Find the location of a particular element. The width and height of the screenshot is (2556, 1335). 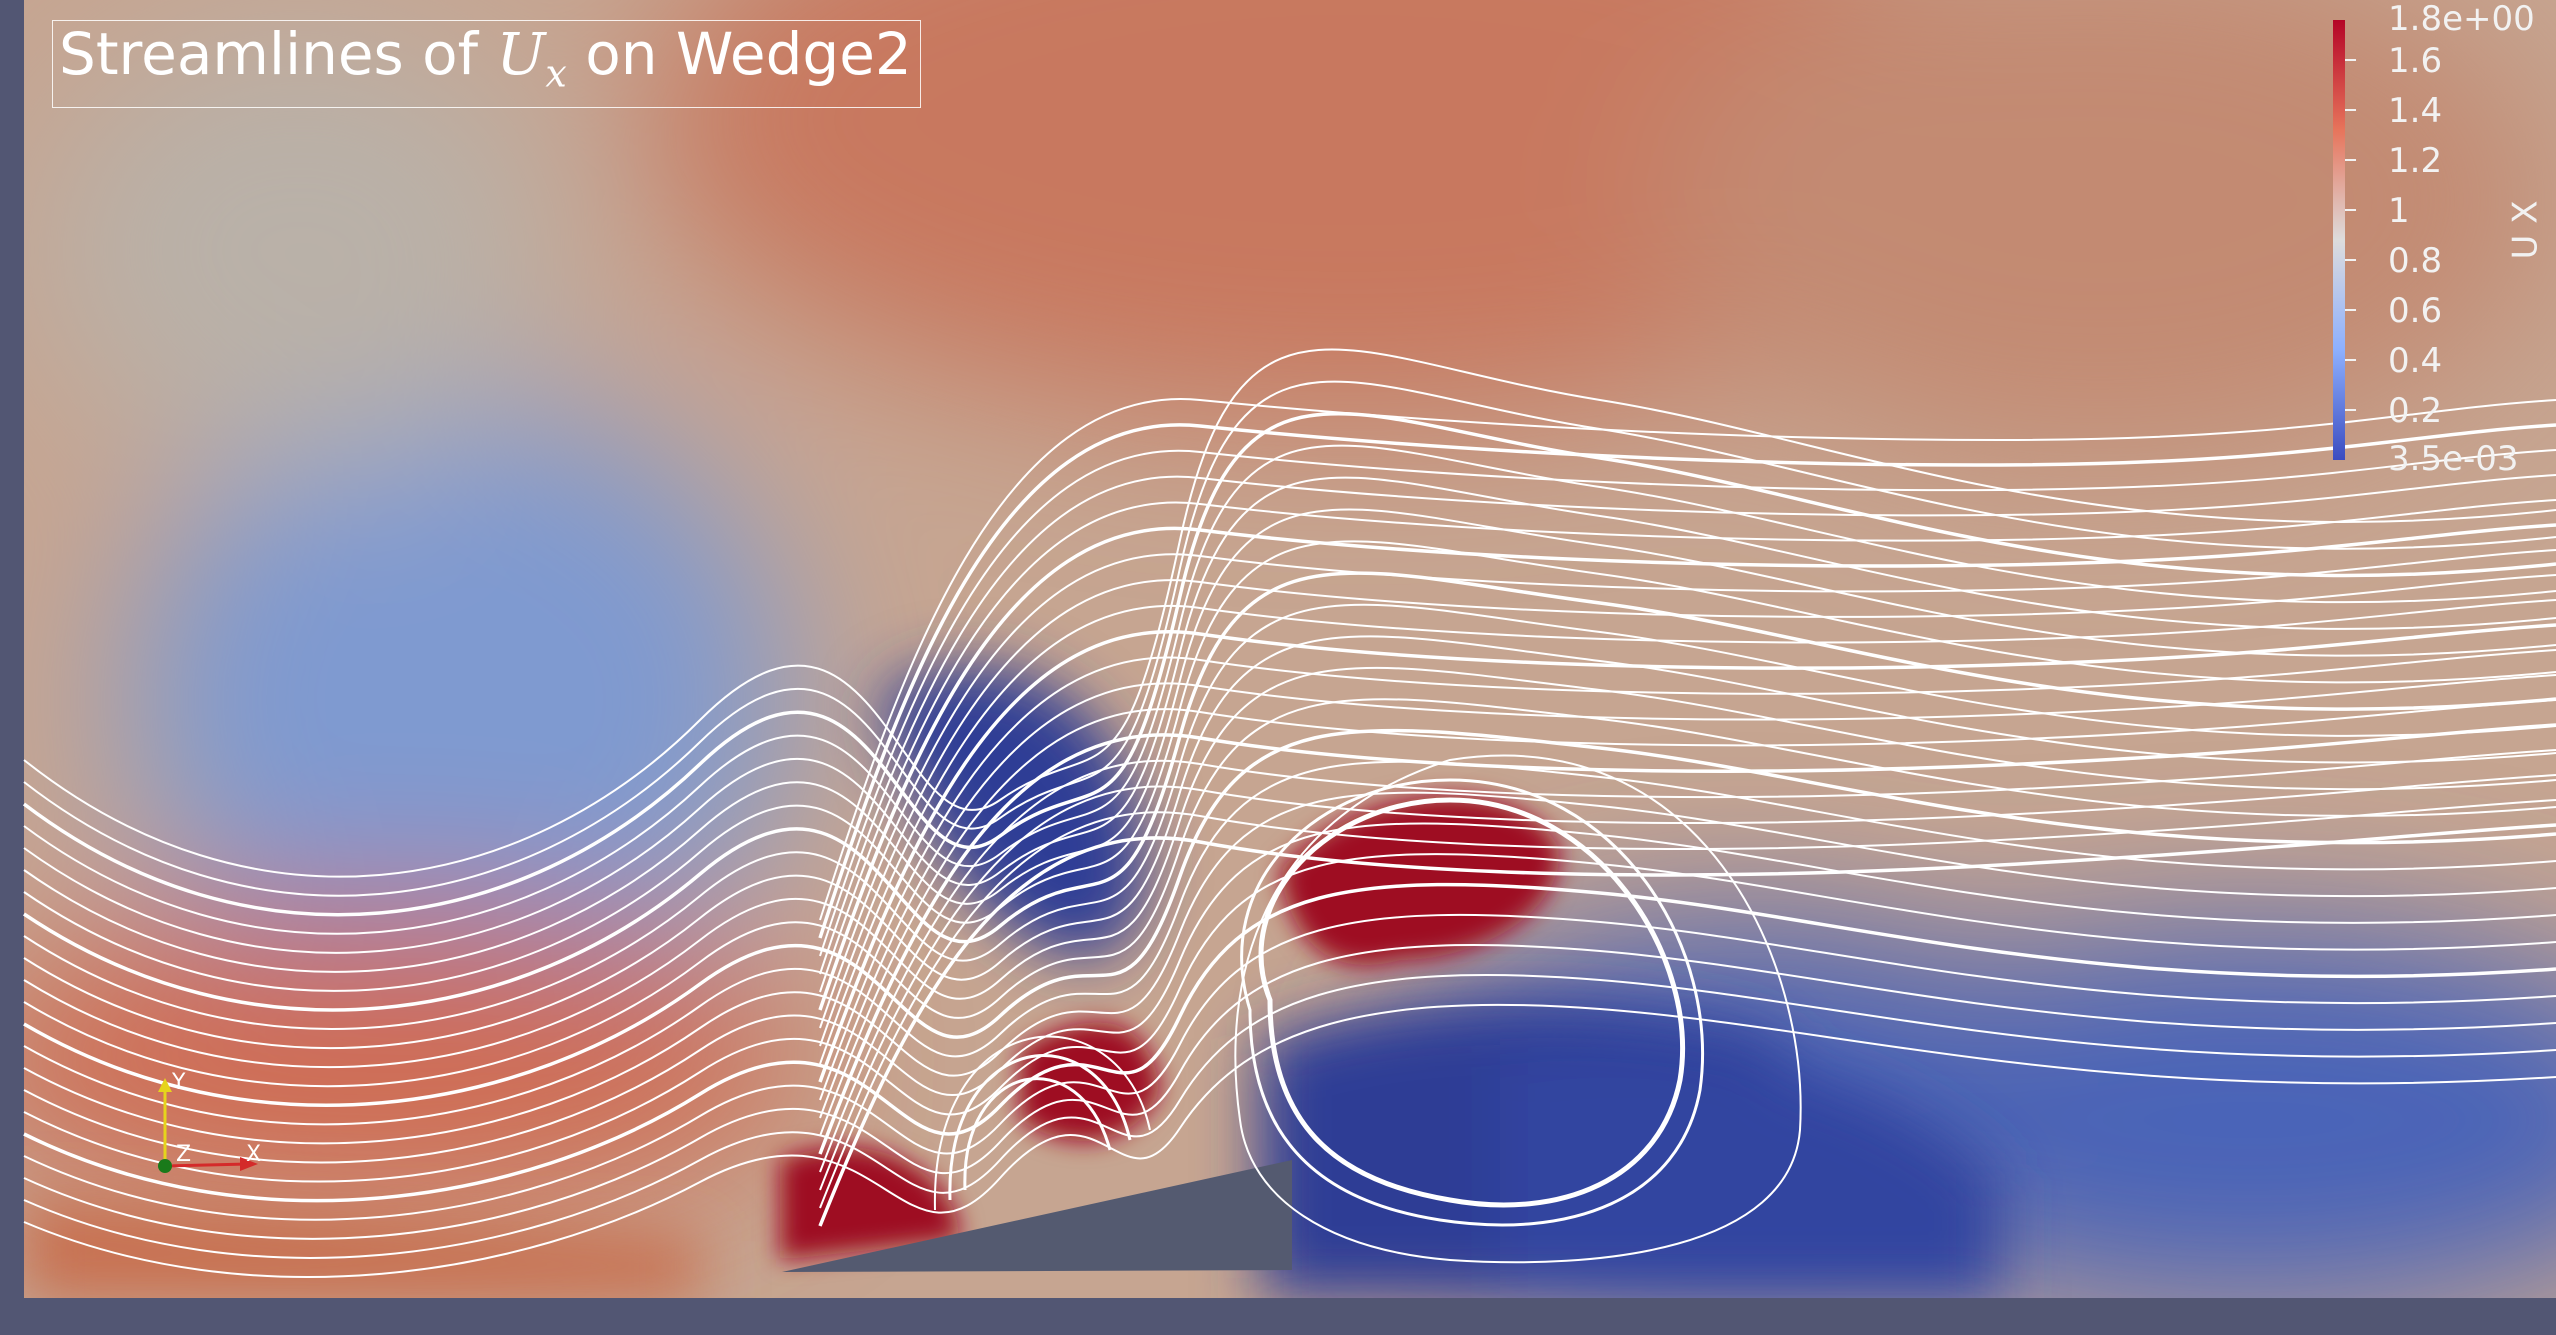

colorbar-label-0-2: 0.2 is located at coordinates (2415, 411).